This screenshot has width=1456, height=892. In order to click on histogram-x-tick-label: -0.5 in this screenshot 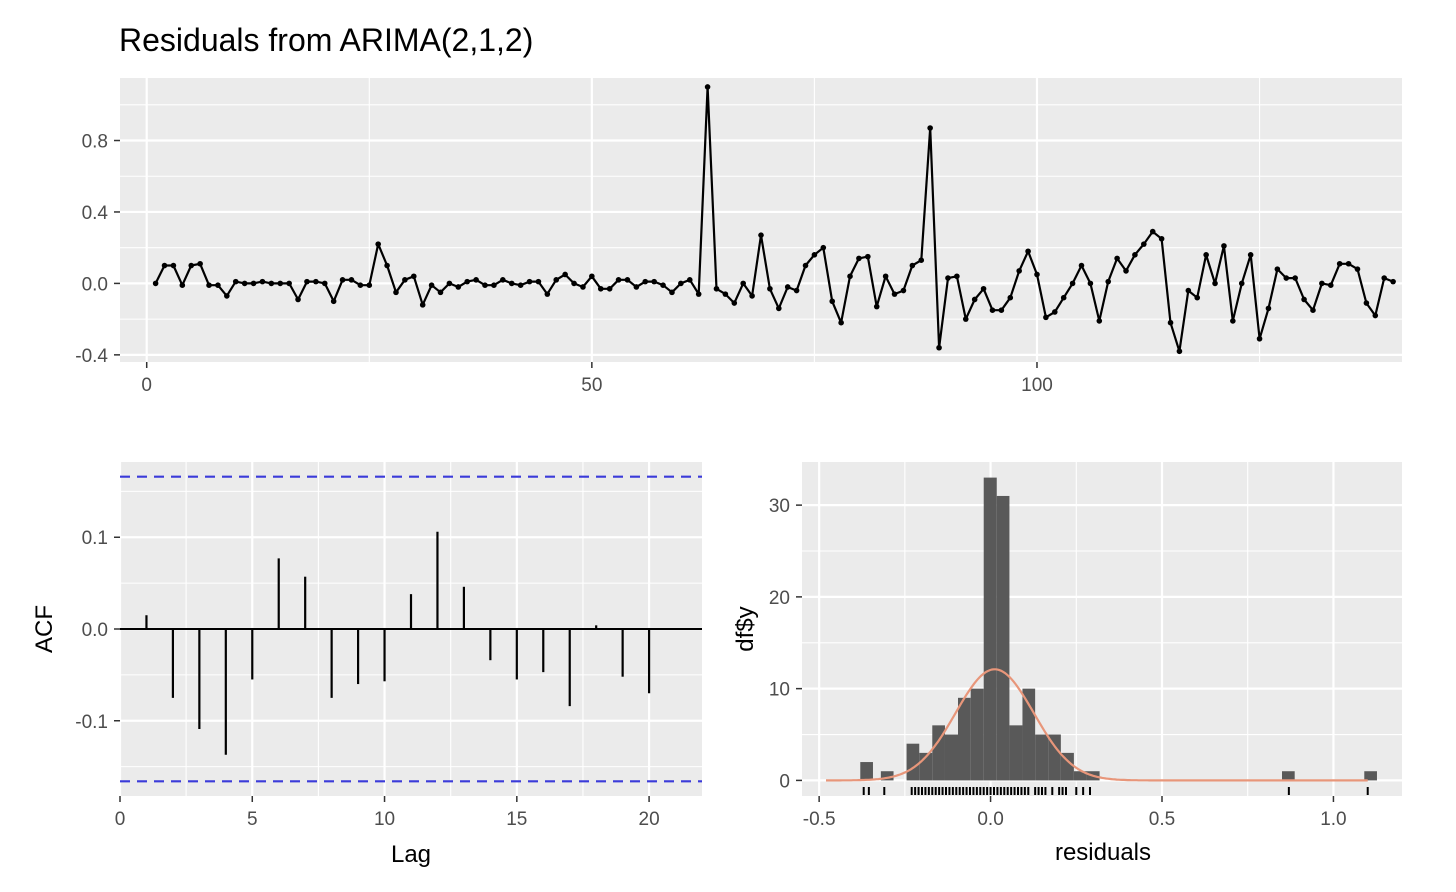, I will do `click(819, 819)`.